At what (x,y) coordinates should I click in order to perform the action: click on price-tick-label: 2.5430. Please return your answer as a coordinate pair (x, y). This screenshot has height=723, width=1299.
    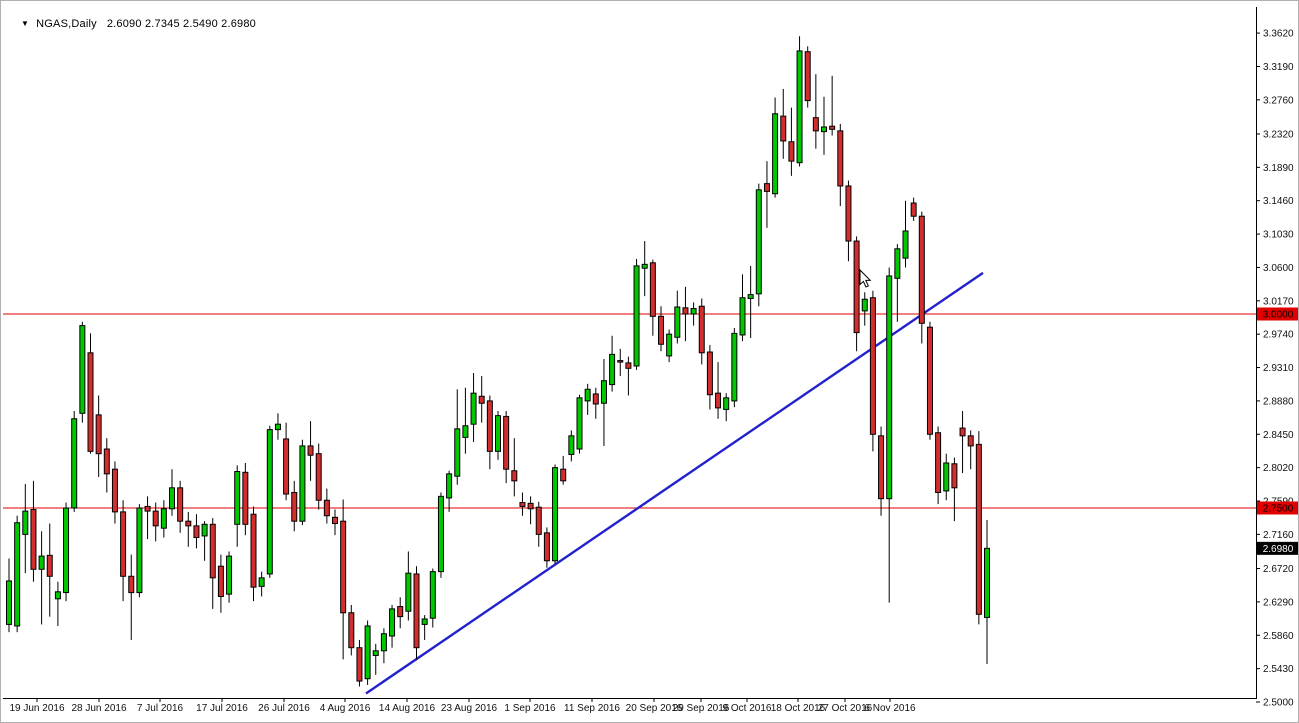
    Looking at the image, I should click on (1278, 669).